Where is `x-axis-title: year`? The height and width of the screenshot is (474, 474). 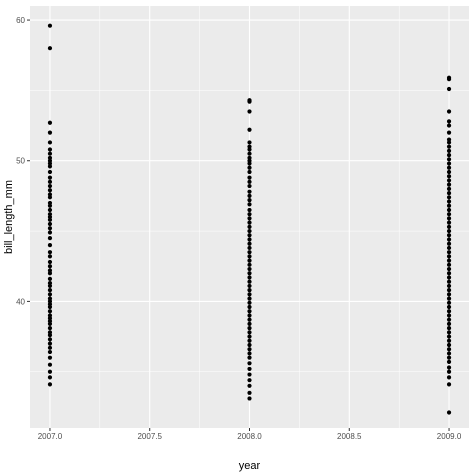
x-axis-title: year is located at coordinates (250, 466).